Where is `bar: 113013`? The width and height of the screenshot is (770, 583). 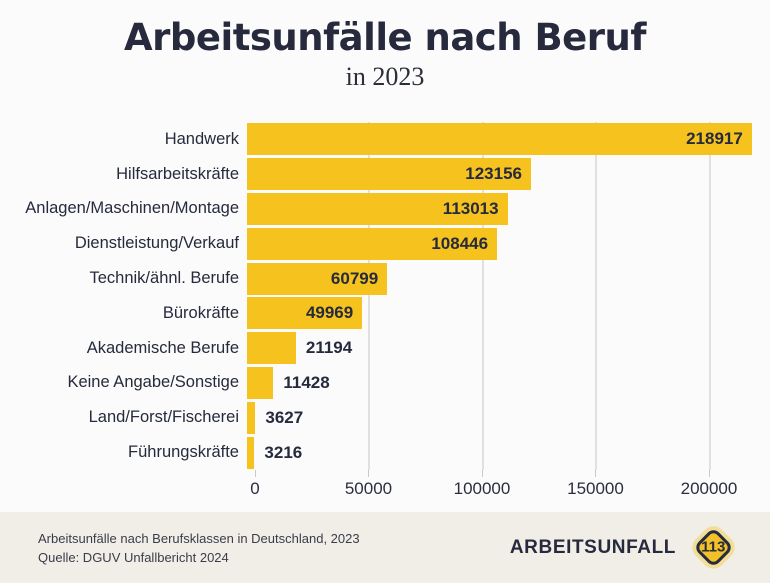 bar: 113013 is located at coordinates (377, 208).